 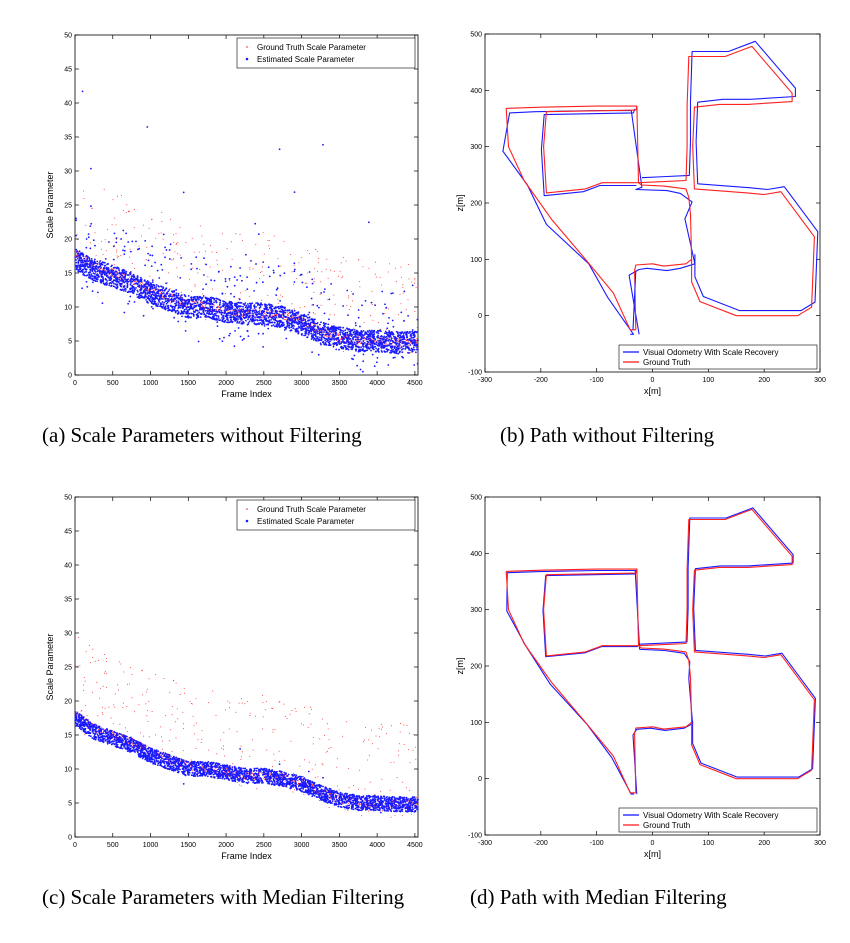 I want to click on y-tick-label: 200, so click(x=476, y=204).